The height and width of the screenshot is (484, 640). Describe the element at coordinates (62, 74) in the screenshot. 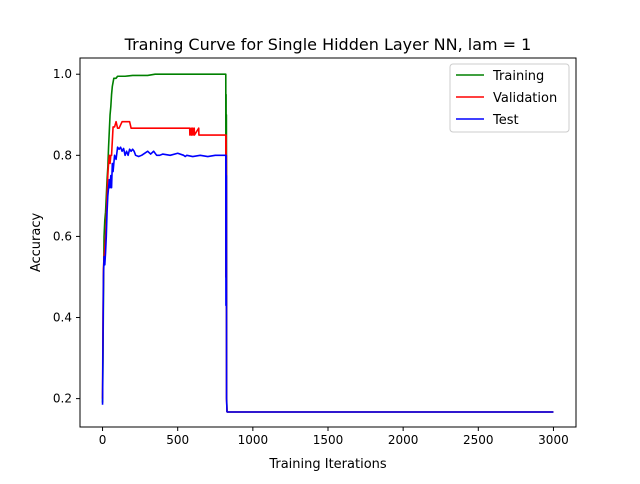

I see `y-tick-label: 1.0` at that location.